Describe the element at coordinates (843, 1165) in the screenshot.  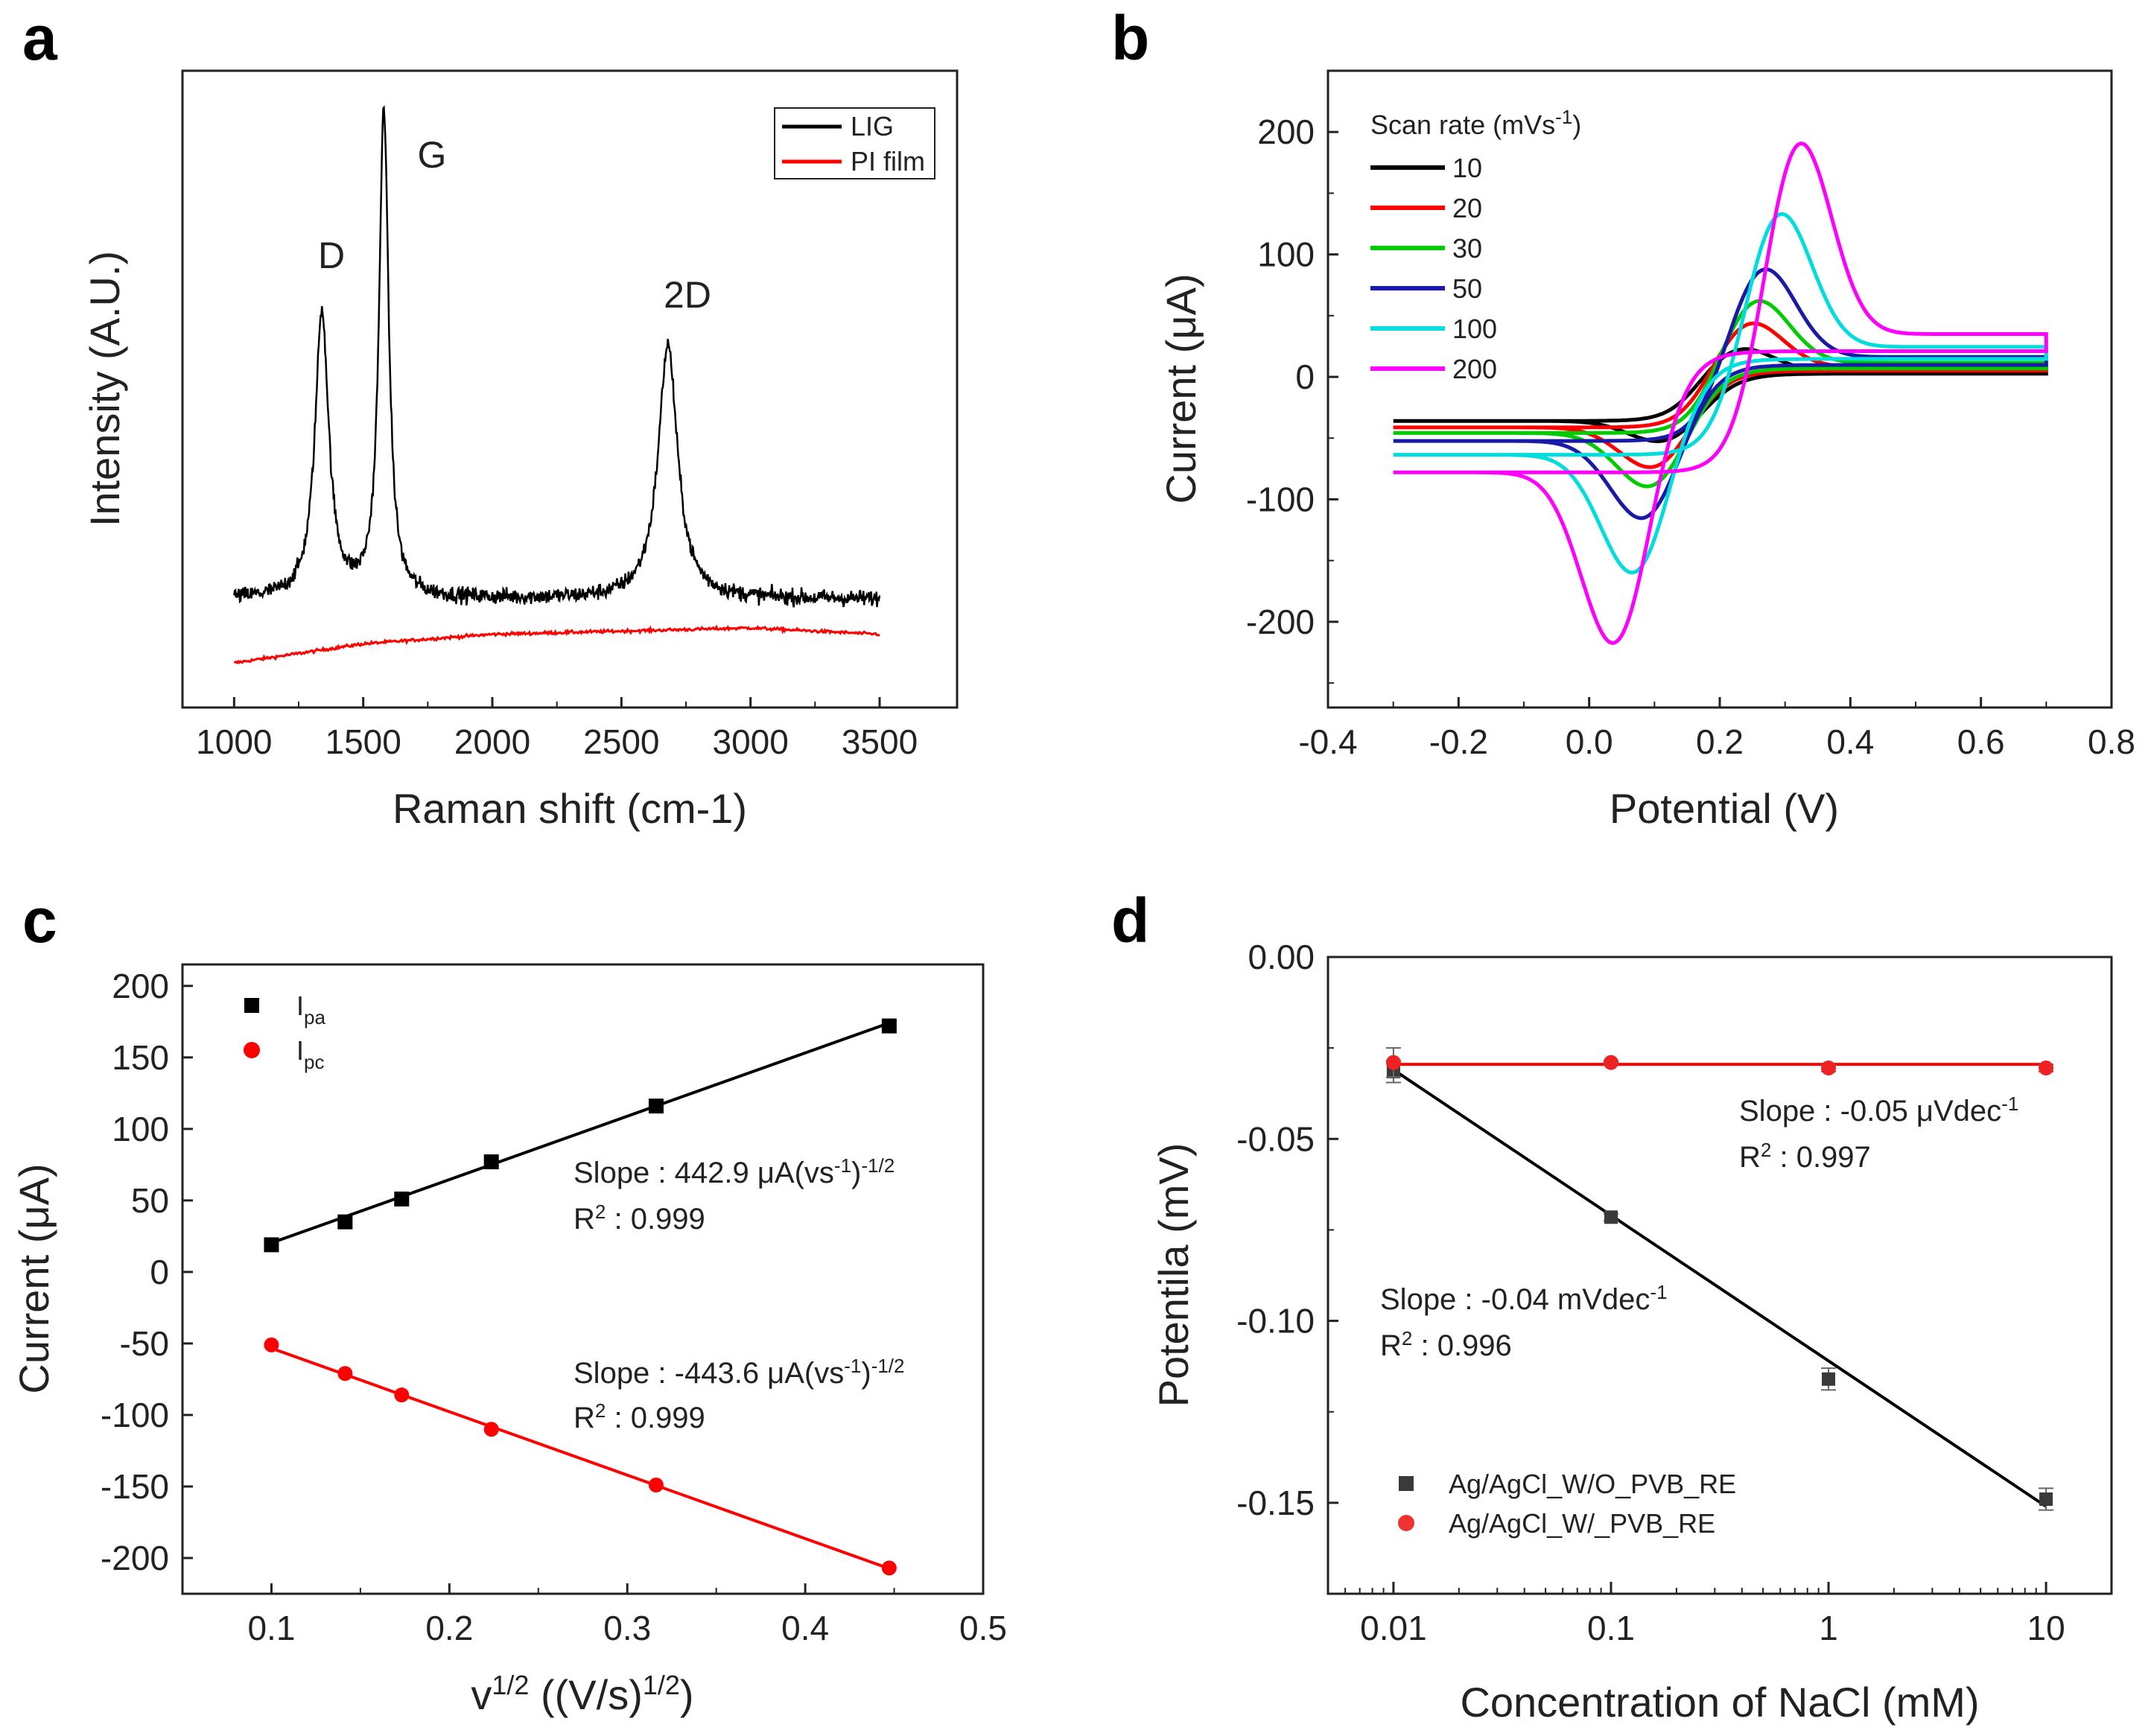
I see `annot-ipa-slope-sup: -1` at that location.